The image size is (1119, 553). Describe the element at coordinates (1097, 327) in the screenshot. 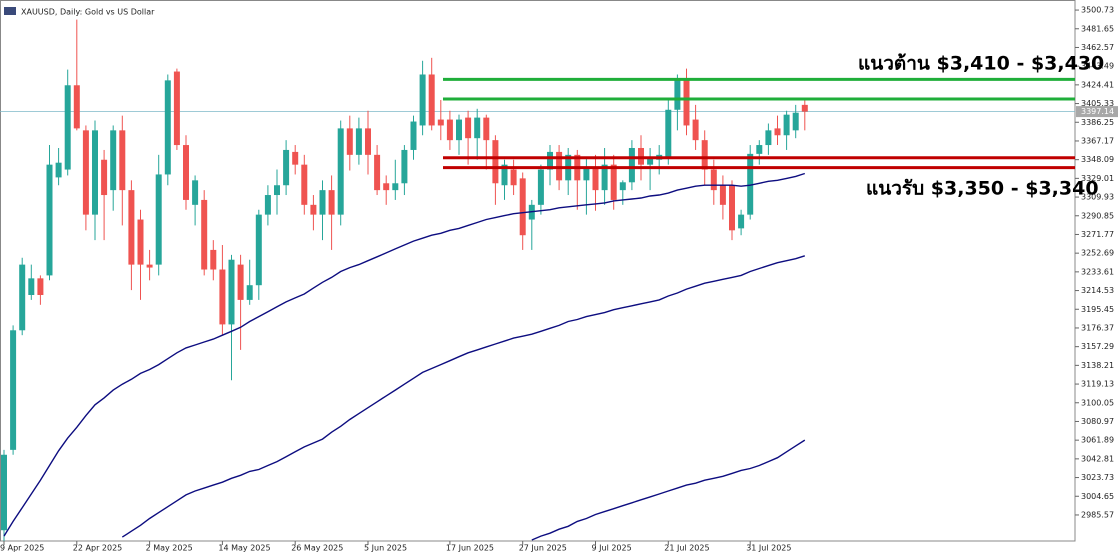

I see `y-tick-label: 3176.37` at that location.